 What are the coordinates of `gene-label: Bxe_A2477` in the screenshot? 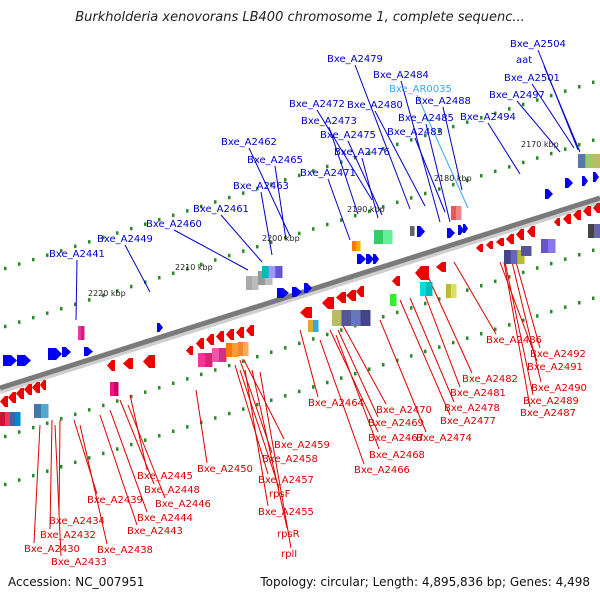 It's located at (468, 421).